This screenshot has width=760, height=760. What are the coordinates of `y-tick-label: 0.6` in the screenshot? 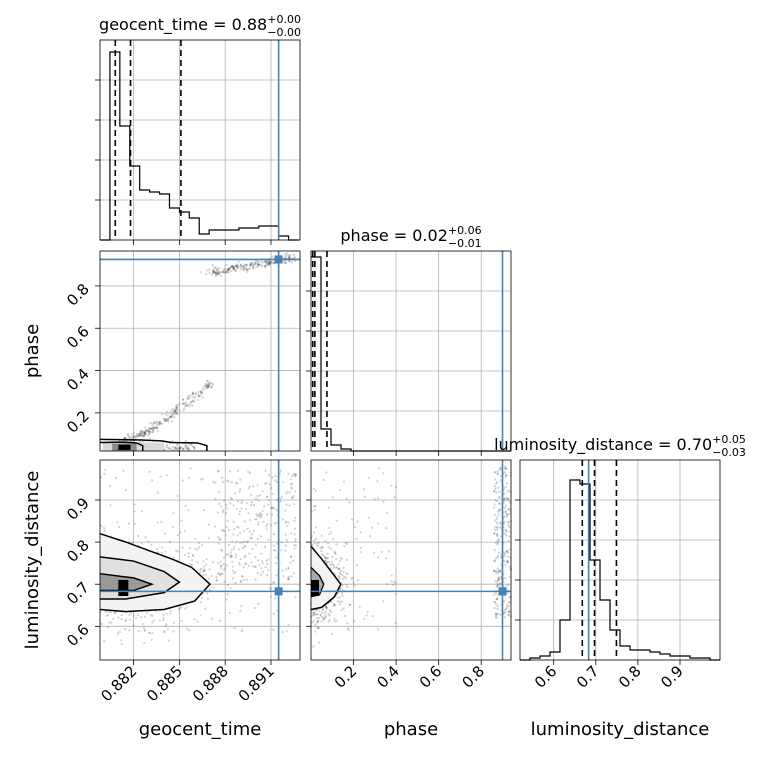 It's located at (78, 337).